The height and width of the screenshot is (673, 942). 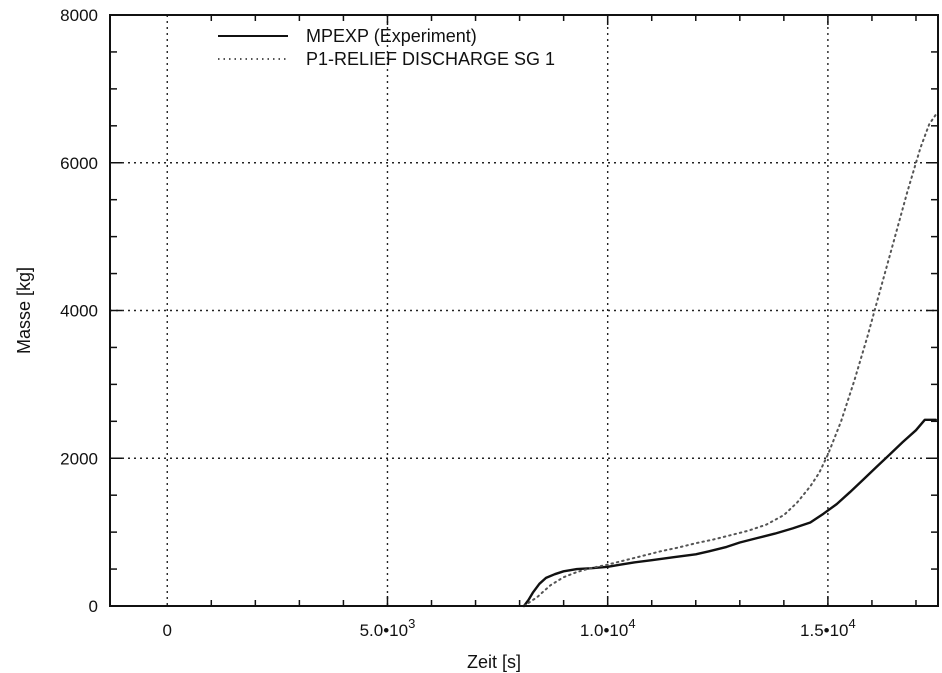 What do you see at coordinates (604, 630) in the screenshot?
I see `x-tick-mantissa: 1.0•10` at bounding box center [604, 630].